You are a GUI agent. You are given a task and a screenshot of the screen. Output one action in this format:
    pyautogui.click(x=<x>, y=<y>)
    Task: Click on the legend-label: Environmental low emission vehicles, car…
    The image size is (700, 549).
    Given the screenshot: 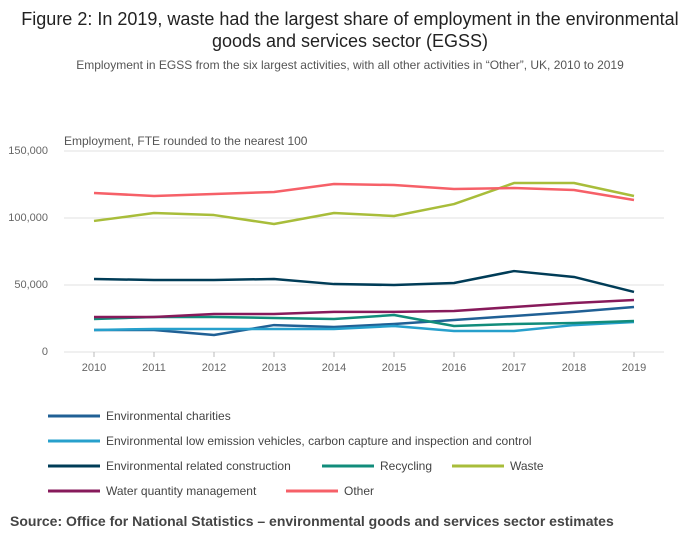 What is the action you would take?
    pyautogui.click(x=319, y=441)
    